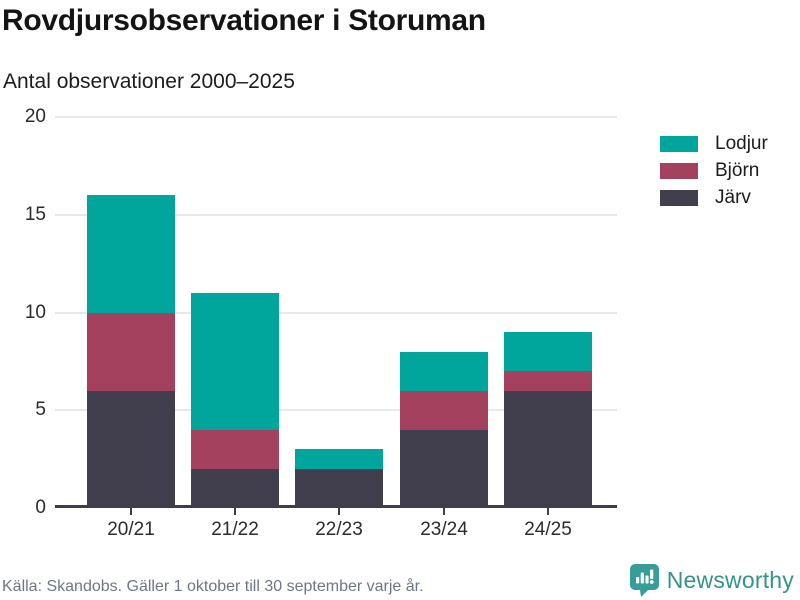  Describe the element at coordinates (737, 170) in the screenshot. I see `legend-label: Björn` at that location.